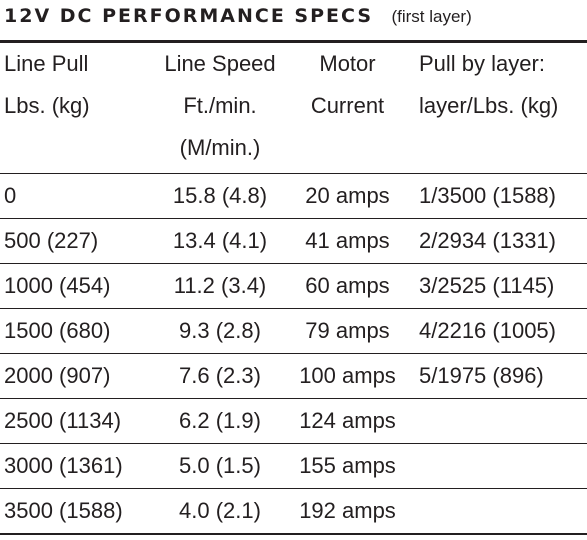 Image resolution: width=587 pixels, height=540 pixels. What do you see at coordinates (347, 63) in the screenshot?
I see `header-motor-current-line1: Motor` at bounding box center [347, 63].